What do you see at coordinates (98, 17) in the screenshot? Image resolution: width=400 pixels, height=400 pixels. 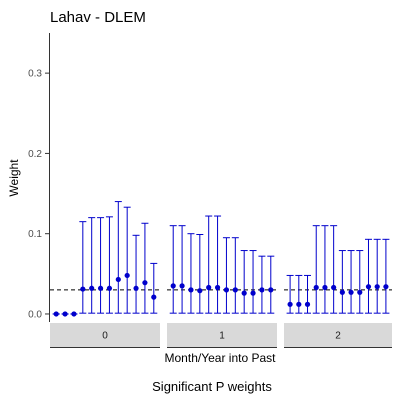 I see `chart-title: Lahav - DLEM` at bounding box center [98, 17].